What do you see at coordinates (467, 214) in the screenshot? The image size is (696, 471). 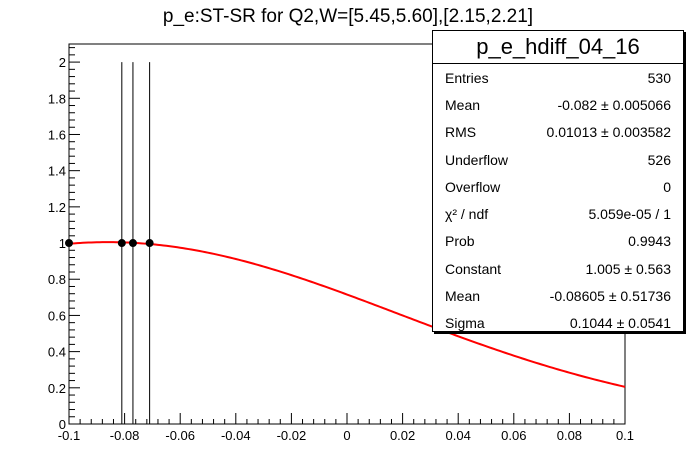 I see `stats-label: χ² / ndf` at bounding box center [467, 214].